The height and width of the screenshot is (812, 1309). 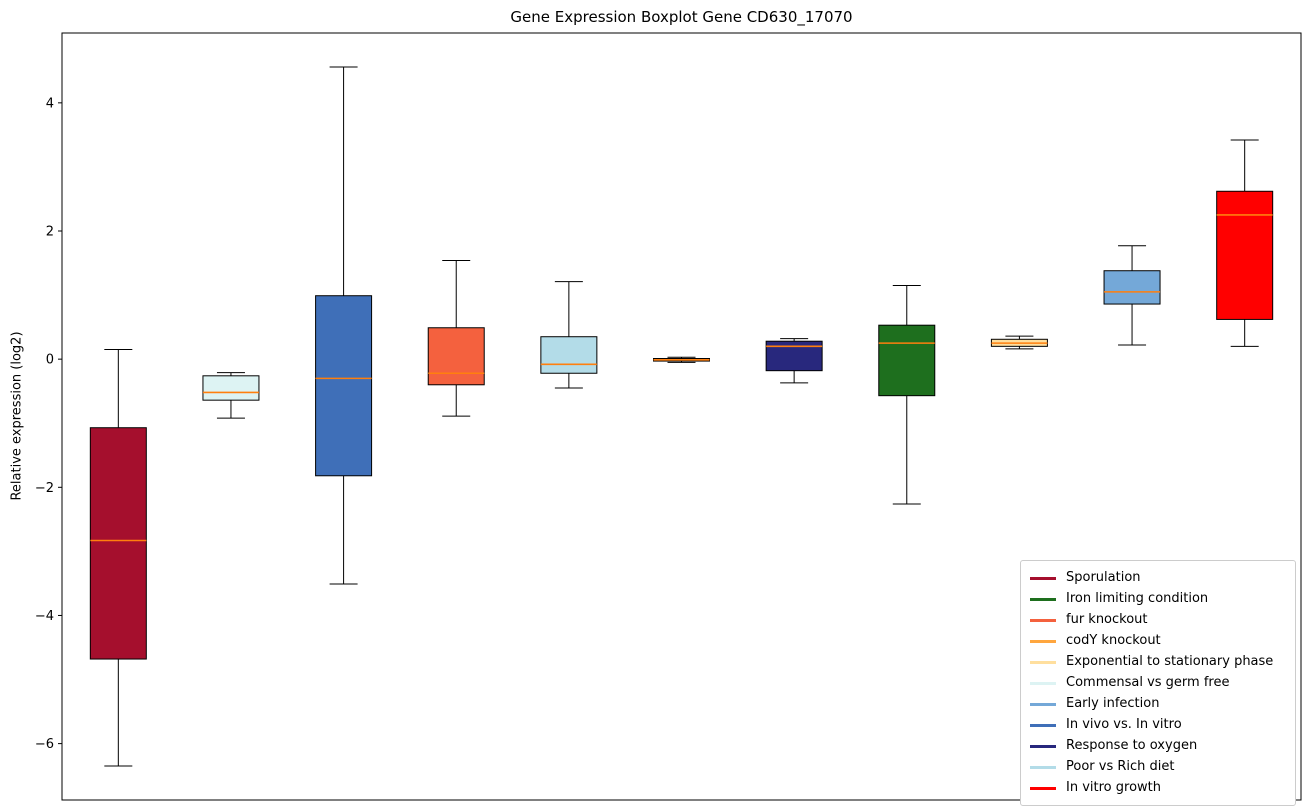 What do you see at coordinates (1148, 682) in the screenshot?
I see `legend-label: Commensal vs germ free` at bounding box center [1148, 682].